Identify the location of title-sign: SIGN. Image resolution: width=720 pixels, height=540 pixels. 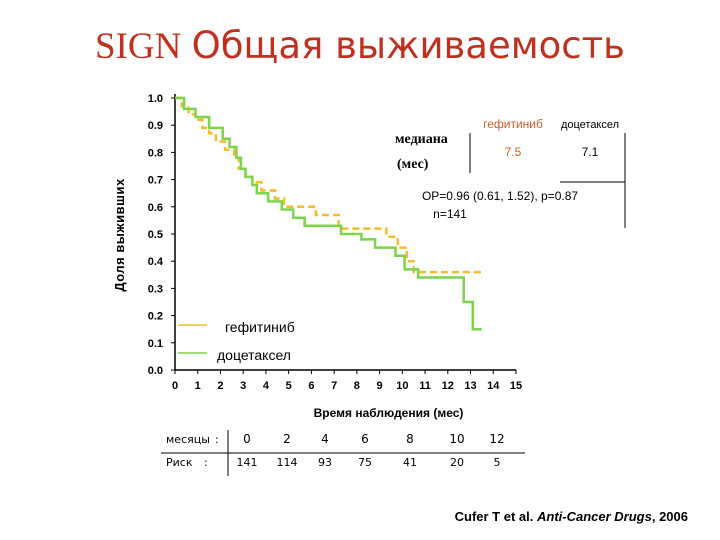
(138, 46).